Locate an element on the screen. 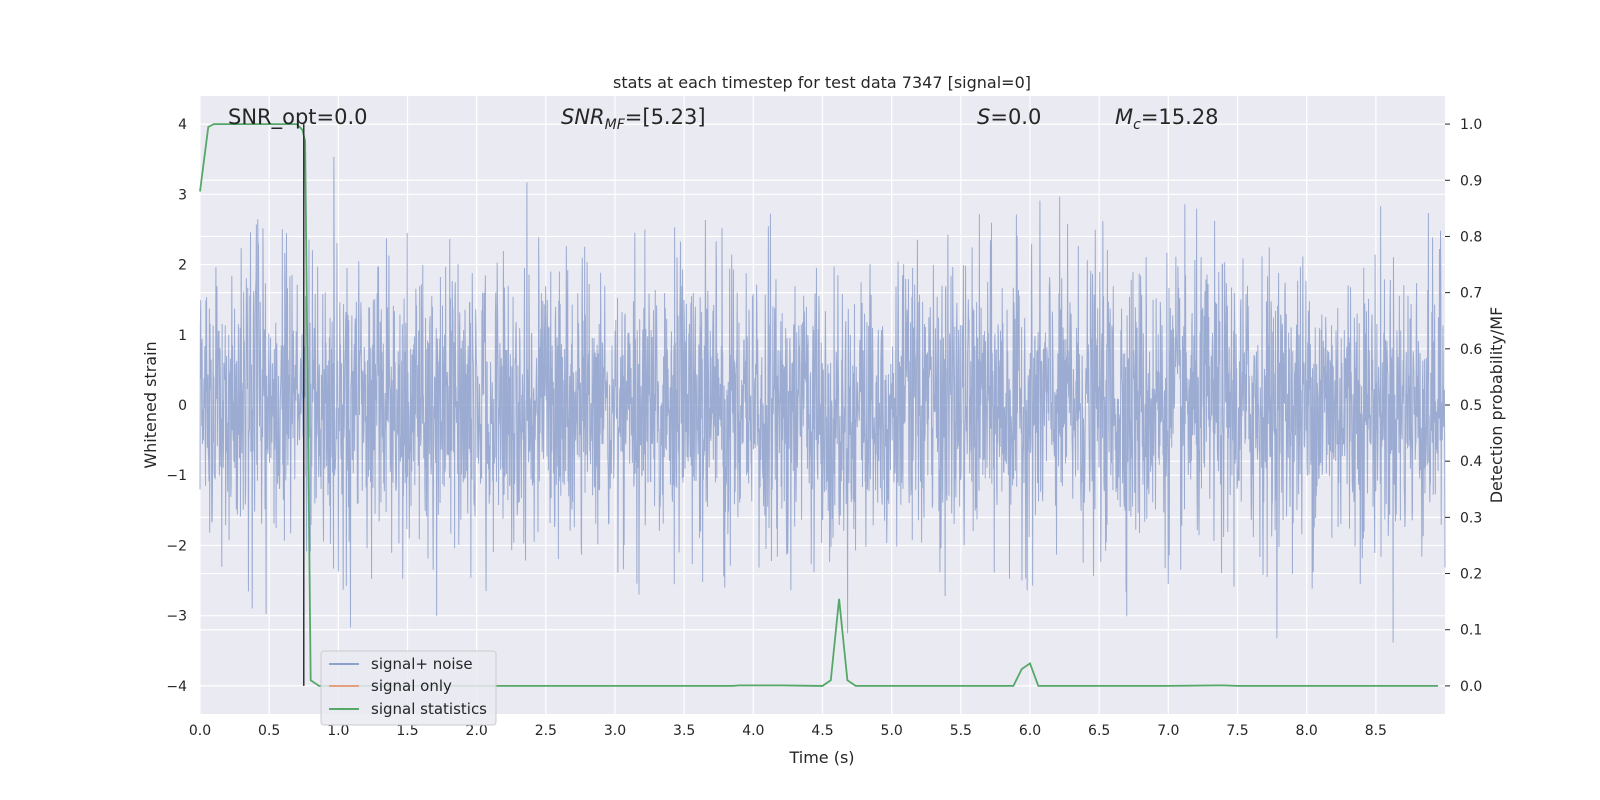 This screenshot has height=800, width=1600. y-tick-label: −3 is located at coordinates (176, 617).